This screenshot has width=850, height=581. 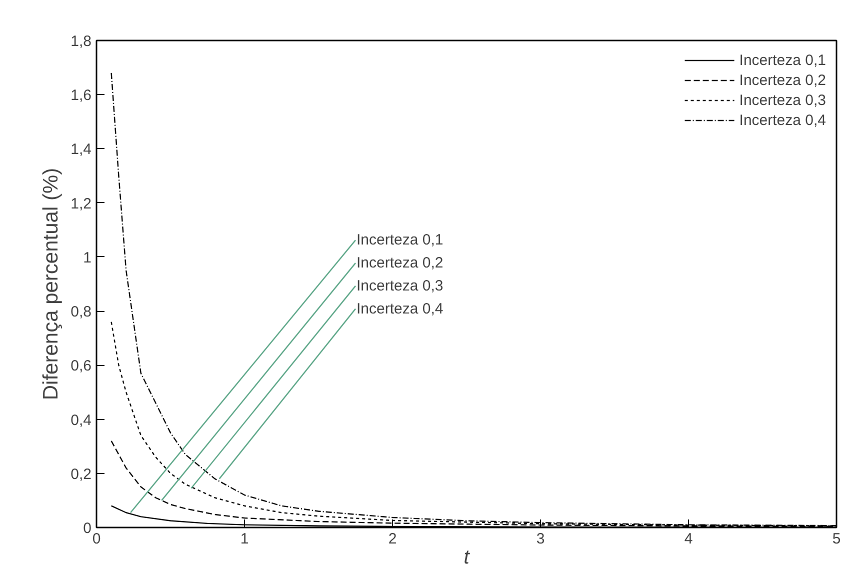 What do you see at coordinates (400, 285) in the screenshot?
I see `annotation: Incerteza 0,3` at bounding box center [400, 285].